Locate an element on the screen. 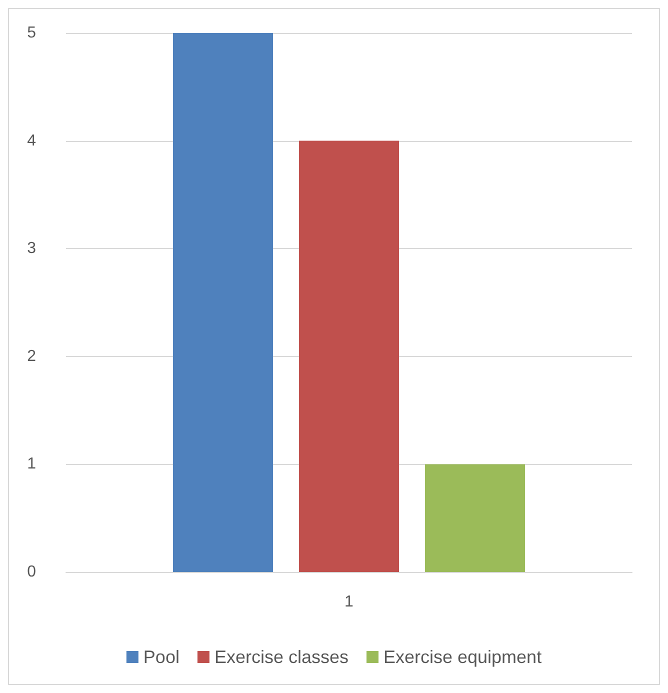  legend-label: Exercise classes is located at coordinates (281, 657).